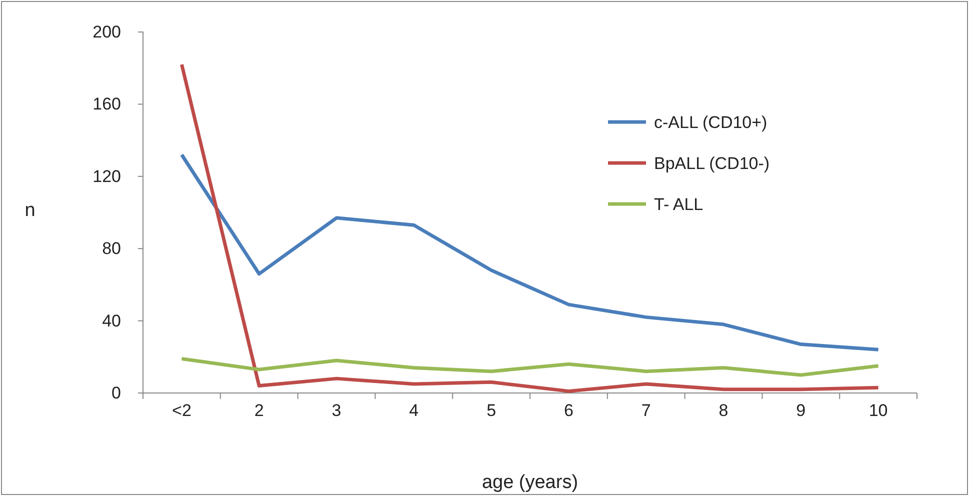 This screenshot has width=970, height=498. What do you see at coordinates (106, 176) in the screenshot?
I see `y-tick-label: 120` at bounding box center [106, 176].